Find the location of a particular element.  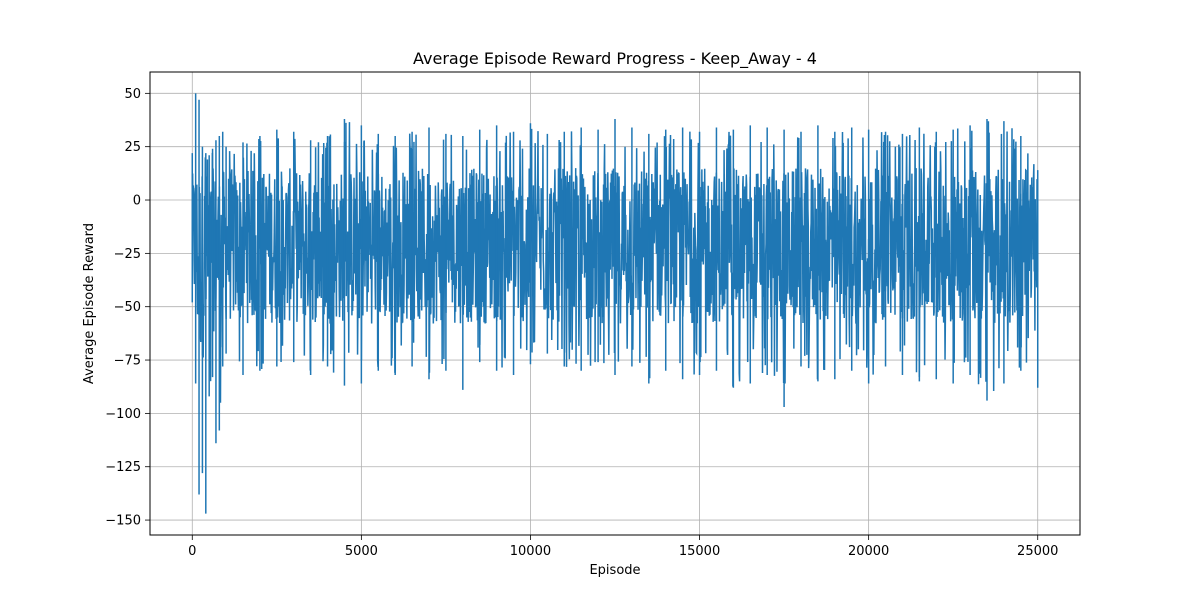

y-tick-label: −100 is located at coordinates (123, 414).